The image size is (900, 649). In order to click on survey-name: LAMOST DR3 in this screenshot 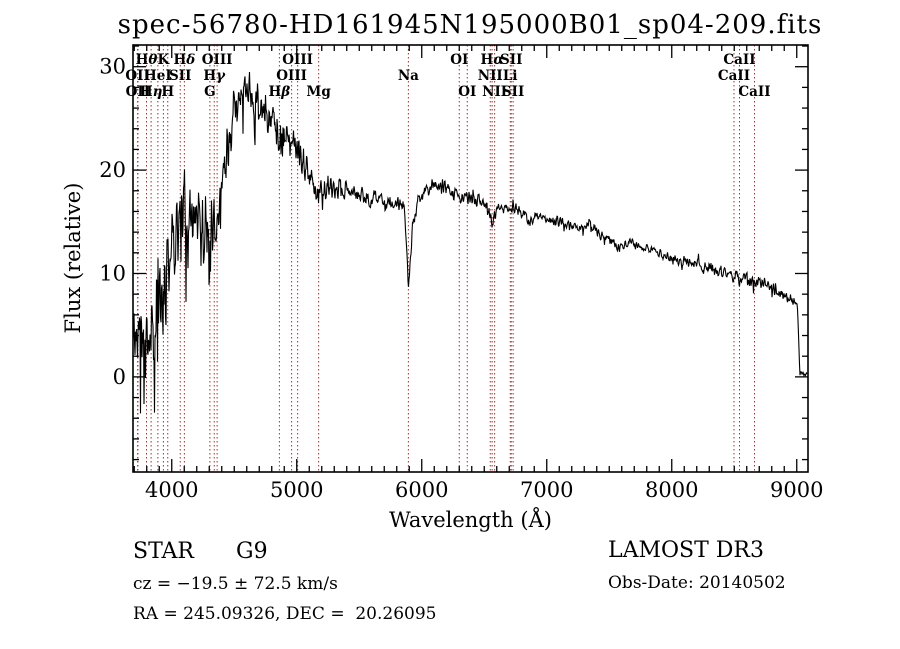, I will do `click(686, 550)`.